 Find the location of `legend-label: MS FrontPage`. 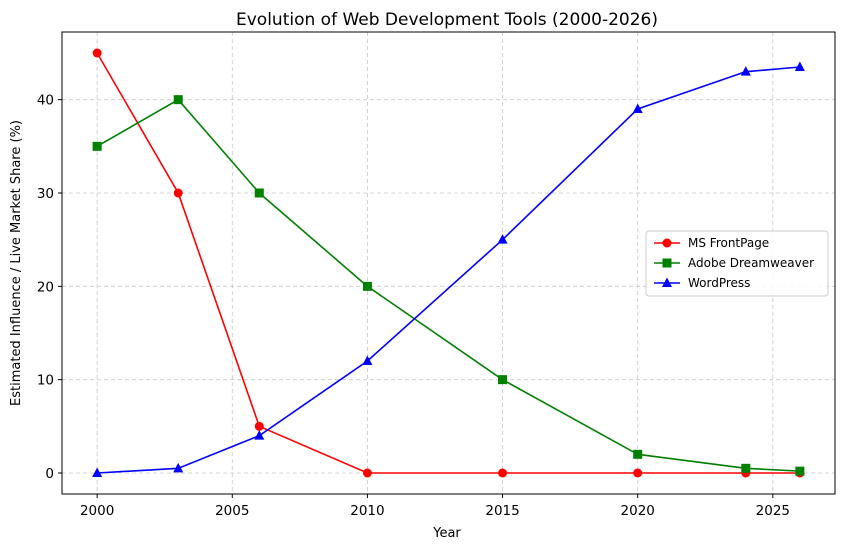

legend-label: MS FrontPage is located at coordinates (728, 243).